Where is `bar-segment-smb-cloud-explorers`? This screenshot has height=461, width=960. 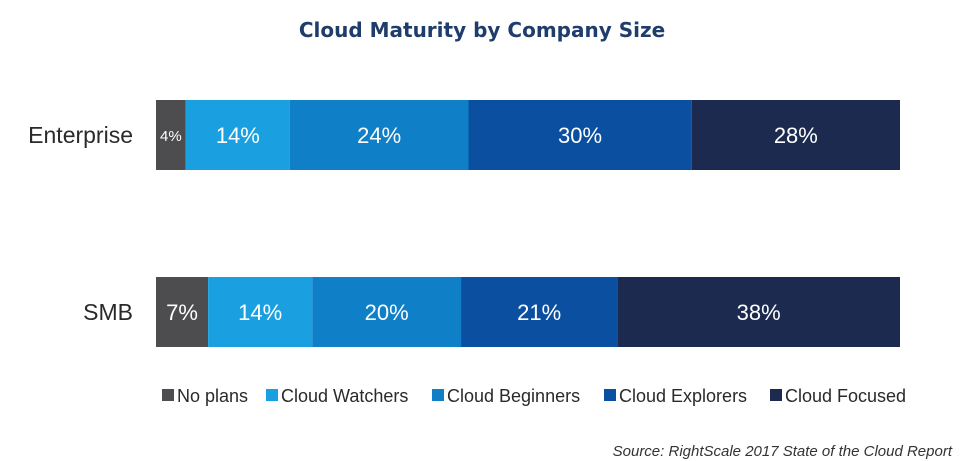 bar-segment-smb-cloud-explorers is located at coordinates (539, 312).